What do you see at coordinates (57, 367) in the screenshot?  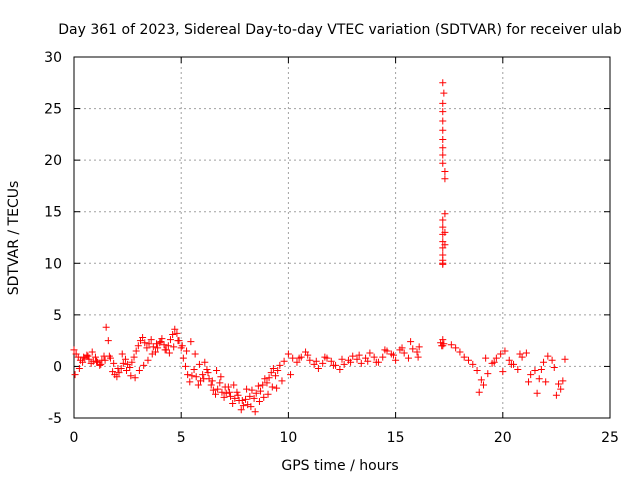 I see `y-tick-label: 0` at bounding box center [57, 367].